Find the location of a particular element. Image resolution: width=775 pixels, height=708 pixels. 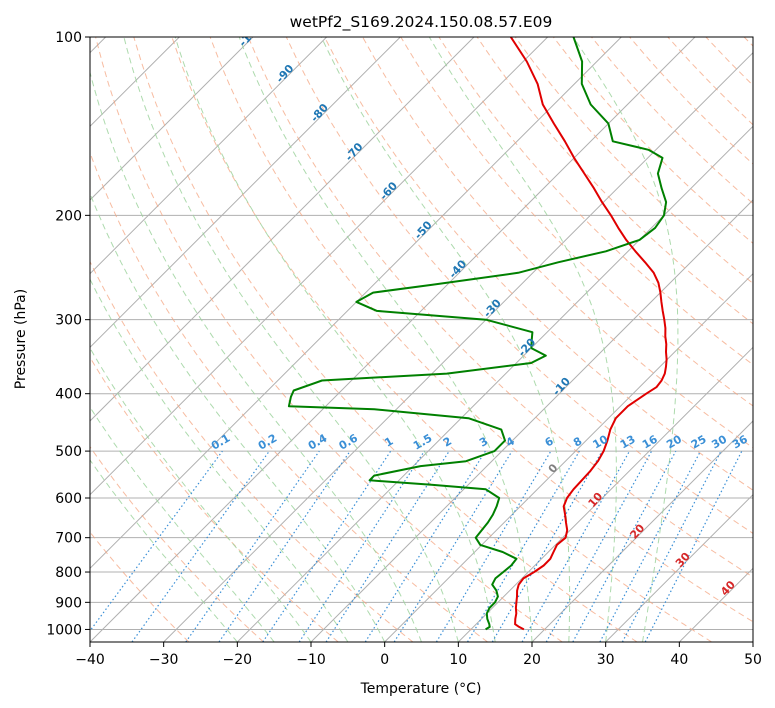

mixing-ratio-label: 20 is located at coordinates (674, 441).